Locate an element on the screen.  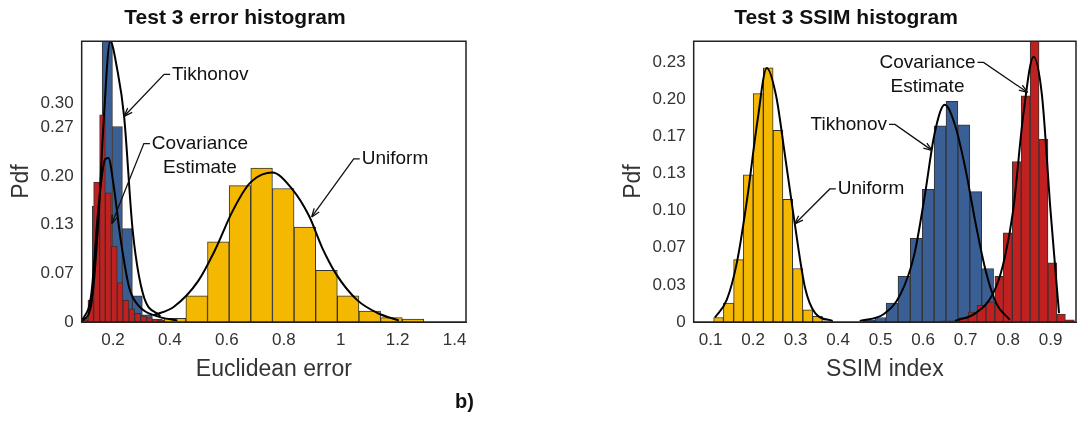
x-tick-label: 1 is located at coordinates (341, 339).